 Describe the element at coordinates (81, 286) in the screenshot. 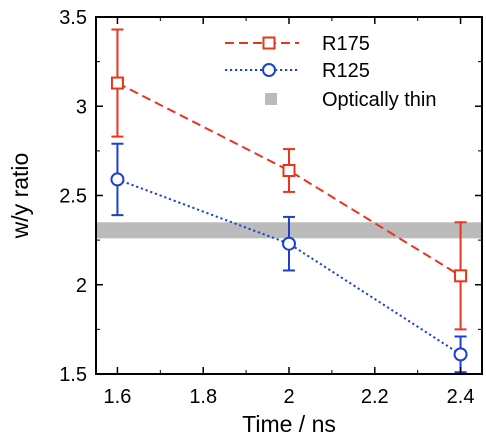

I see `y-tick-label: 2` at that location.